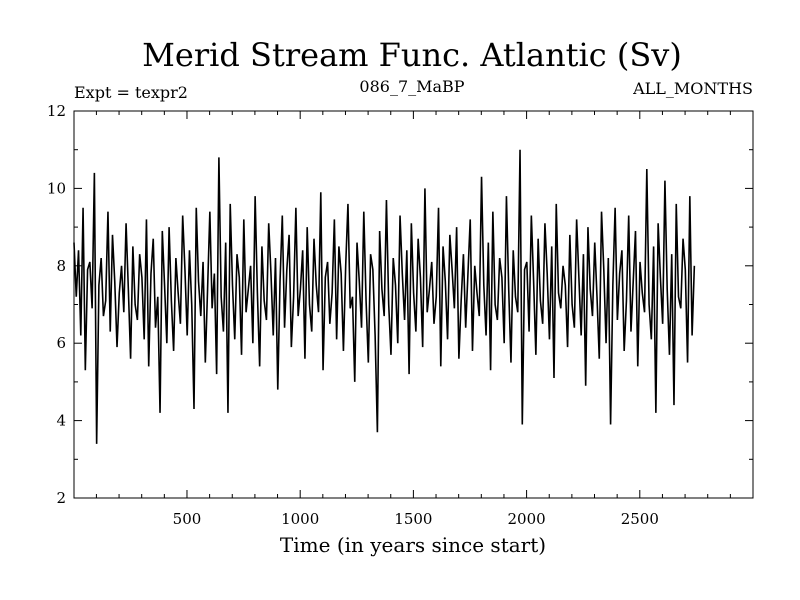  Describe the element at coordinates (56, 111) in the screenshot. I see `y-tick-label: 12` at that location.